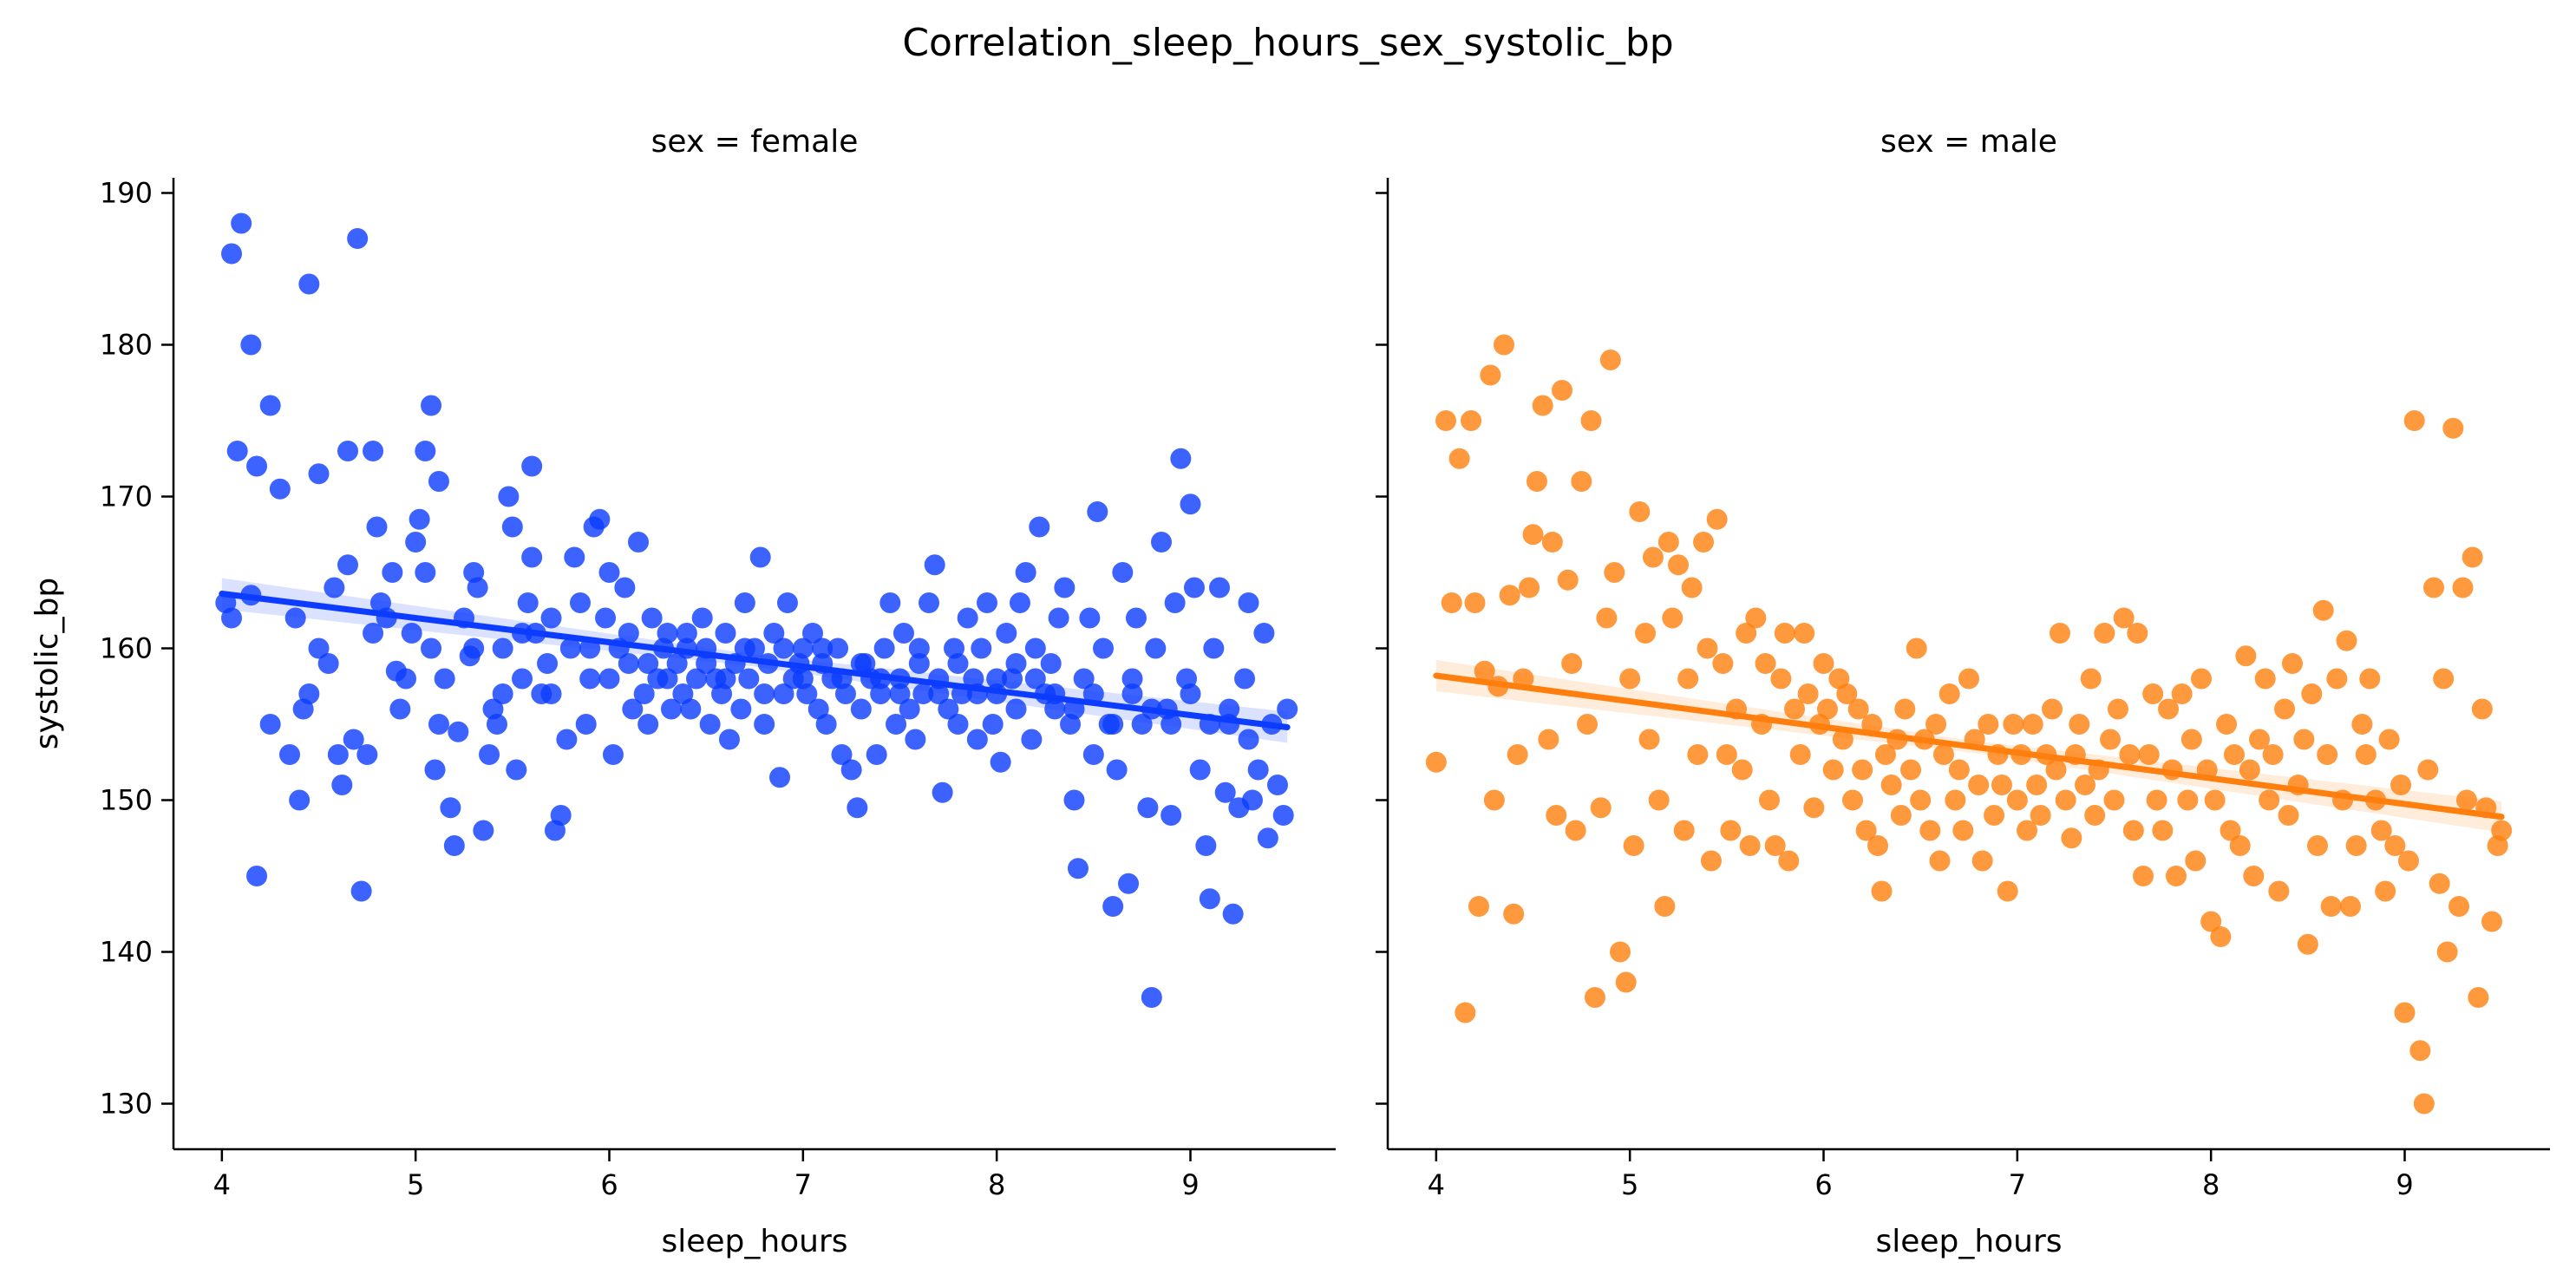 The height and width of the screenshot is (1288, 2576). Describe the element at coordinates (1823, 1184) in the screenshot. I see `x-tick-label: 6` at that location.